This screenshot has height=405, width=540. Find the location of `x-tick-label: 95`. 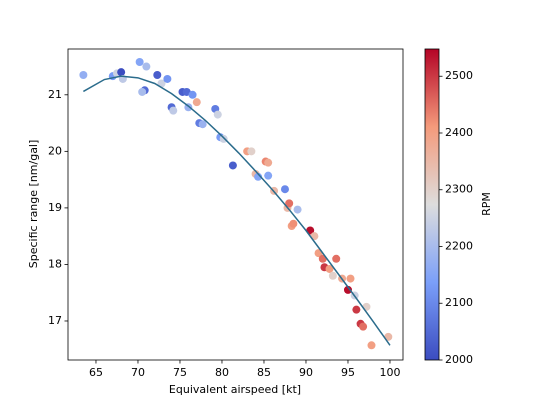

x-tick-label: 95 is located at coordinates (348, 372).